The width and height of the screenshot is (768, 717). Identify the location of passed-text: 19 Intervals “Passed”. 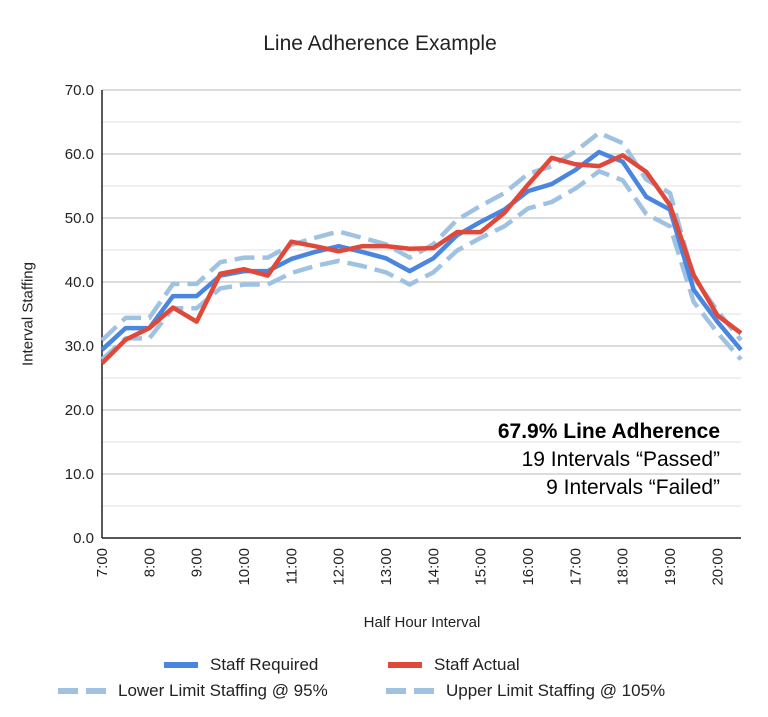
(620, 459).